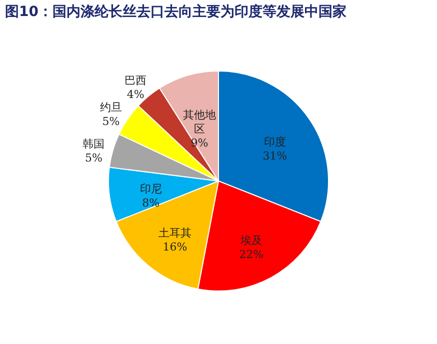 This screenshot has width=437, height=344. Describe the element at coordinates (199, 122) in the screenshot. I see `slice-label: 其他地区` at that location.